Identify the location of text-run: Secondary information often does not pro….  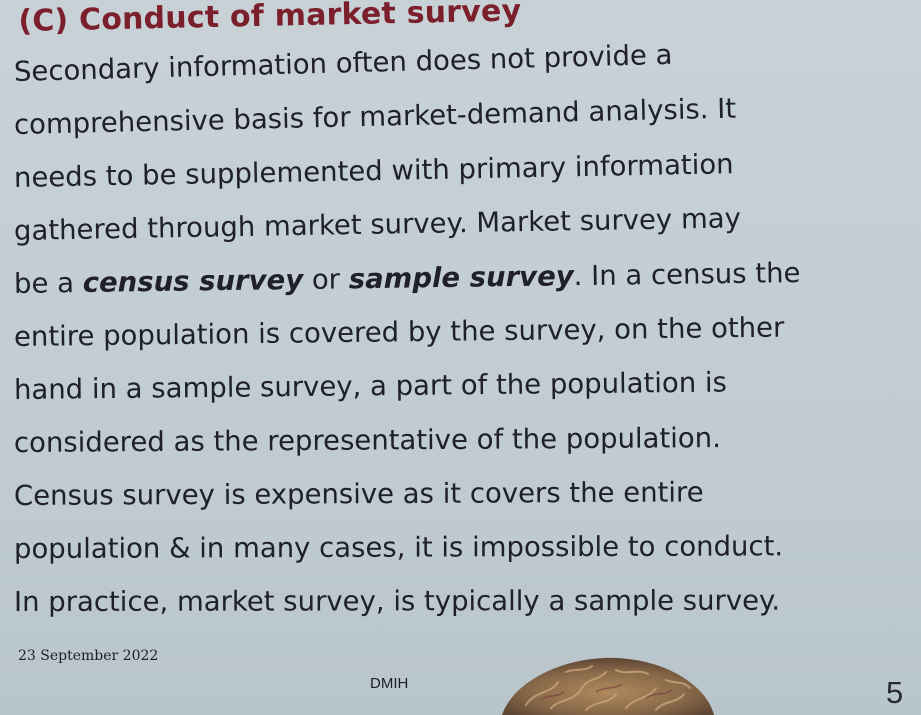
(343, 63).